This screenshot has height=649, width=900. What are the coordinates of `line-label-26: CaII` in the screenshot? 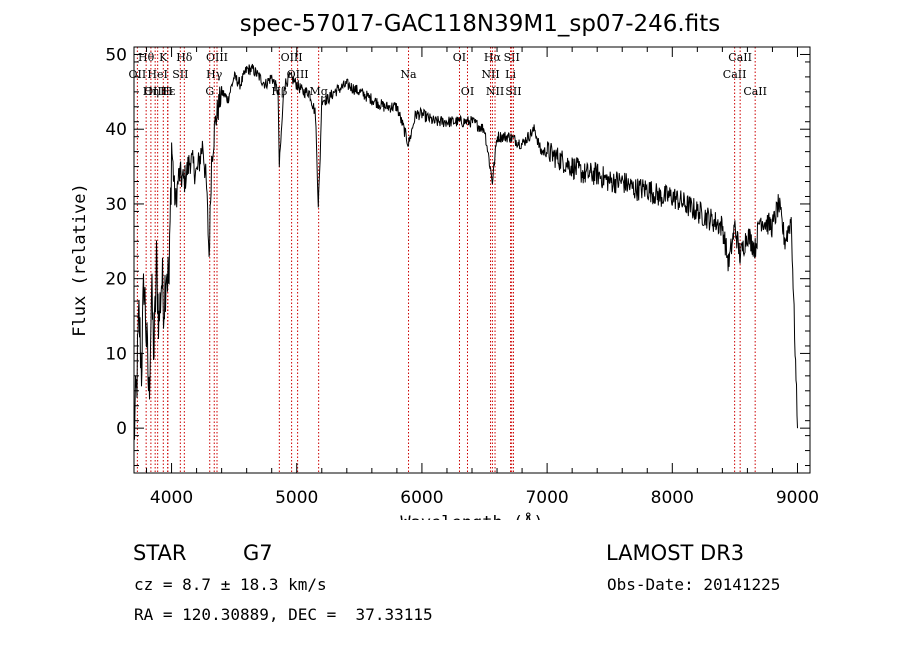 It's located at (740, 57).